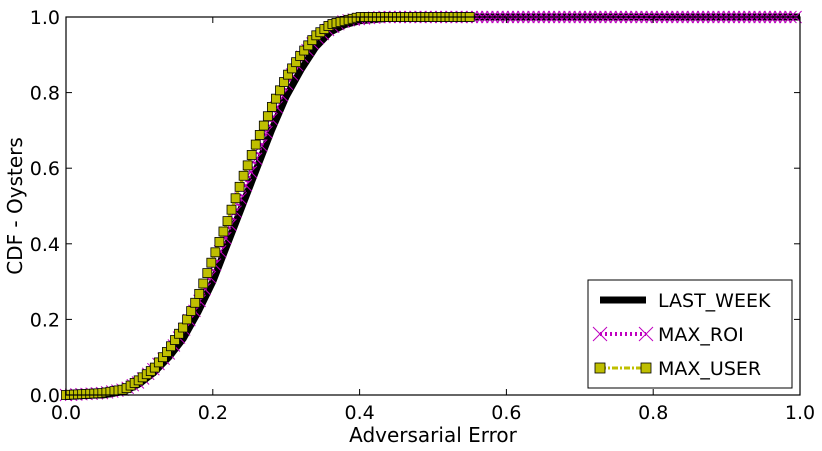 This screenshot has height=451, width=822. Describe the element at coordinates (213, 413) in the screenshot. I see `x-tick-label: 0.2` at that location.